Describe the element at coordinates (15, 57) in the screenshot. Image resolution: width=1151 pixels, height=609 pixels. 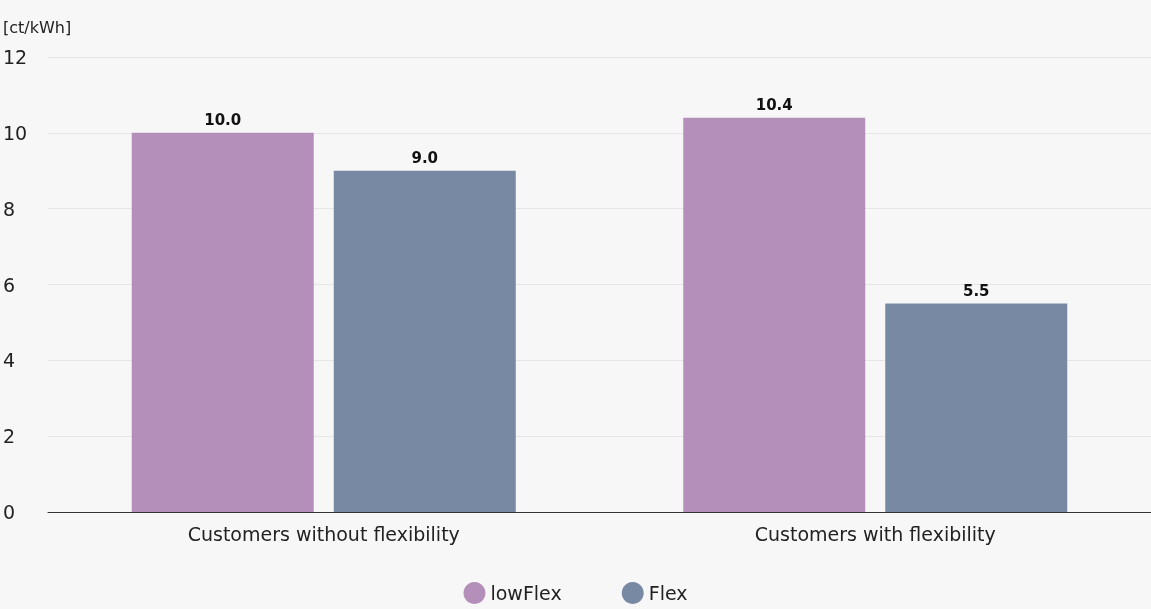
I see `y-tick-label: 12` at that location.